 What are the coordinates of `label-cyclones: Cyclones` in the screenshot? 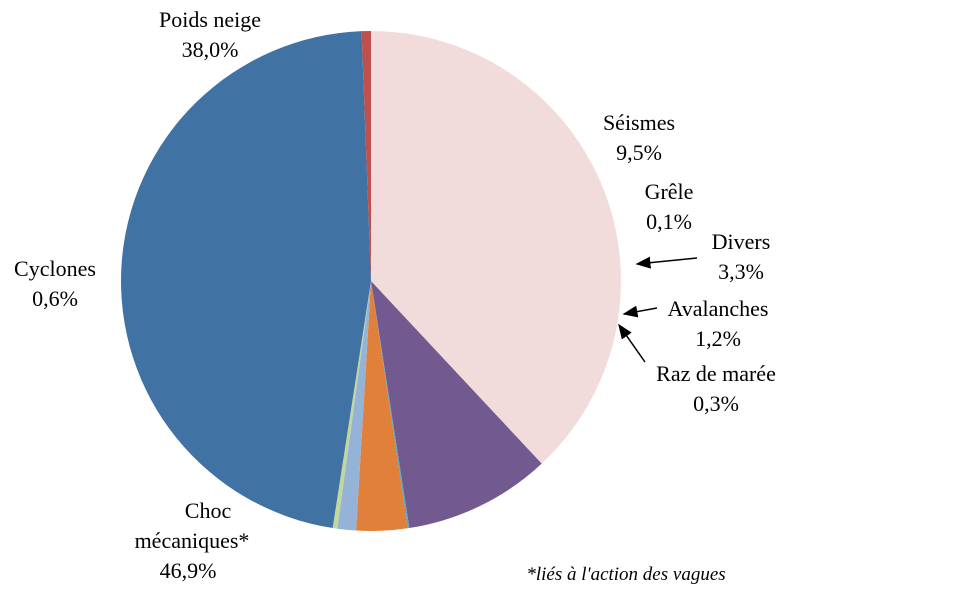 It's located at (55, 268).